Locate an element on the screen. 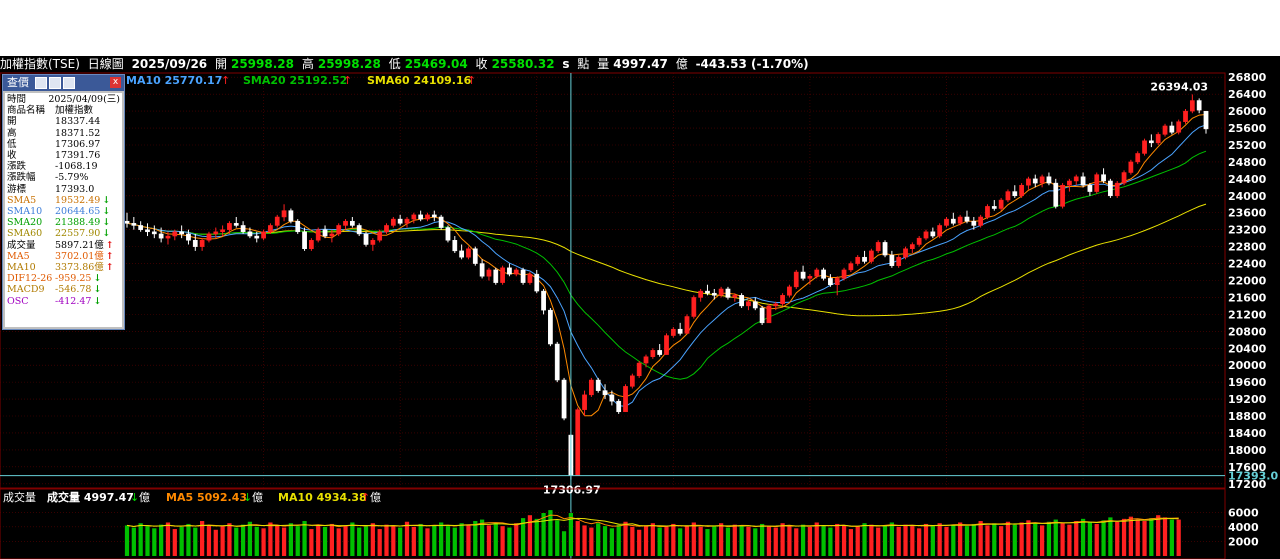  vol-ma10-up-arrow: ↑ is located at coordinates (365, 497).